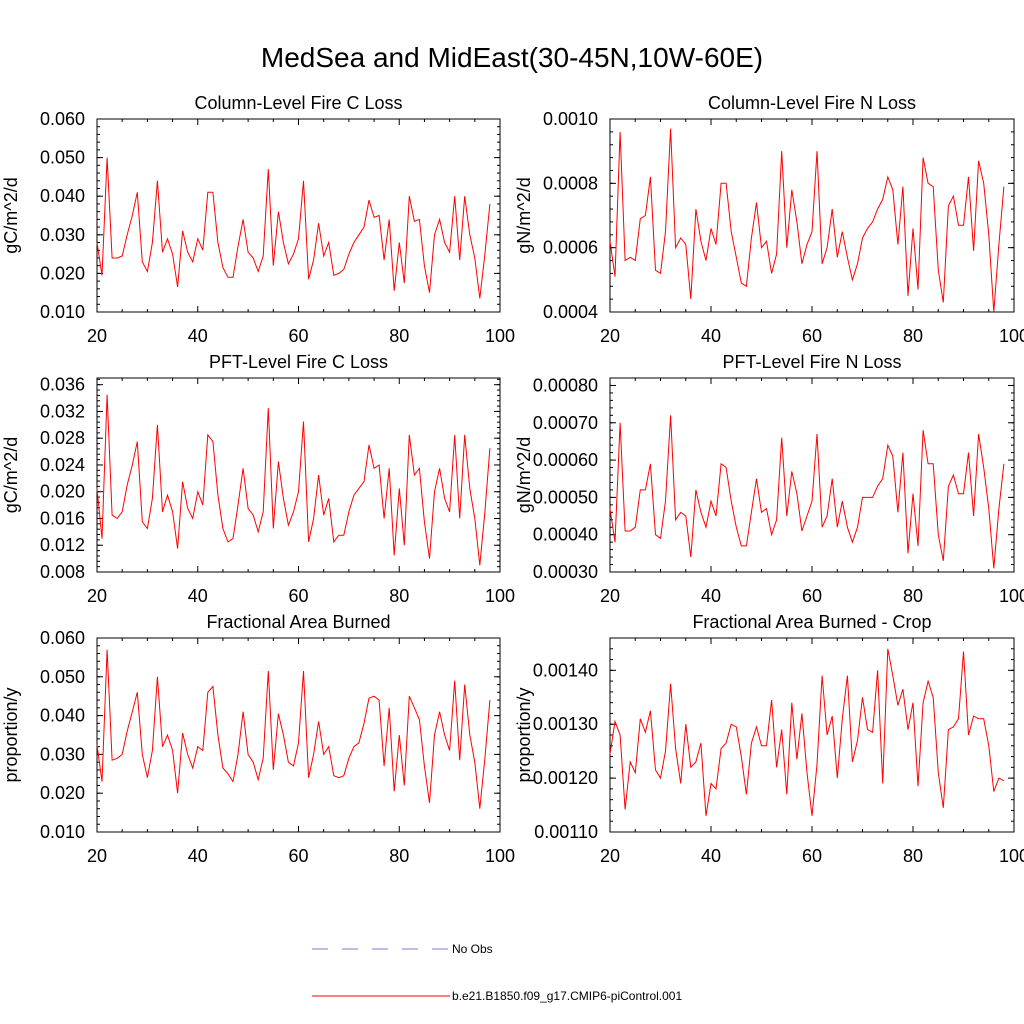 The image size is (1024, 1024). I want to click on panel-title: Column-Level Fire N Loss, so click(812, 103).